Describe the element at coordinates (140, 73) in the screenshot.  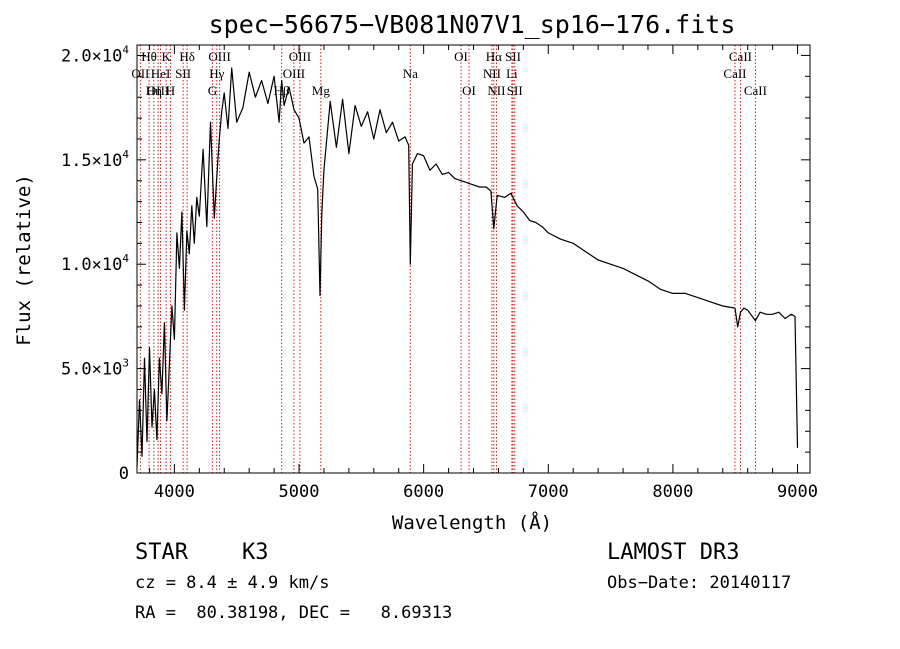
I see `spectral-line-label: OII` at that location.